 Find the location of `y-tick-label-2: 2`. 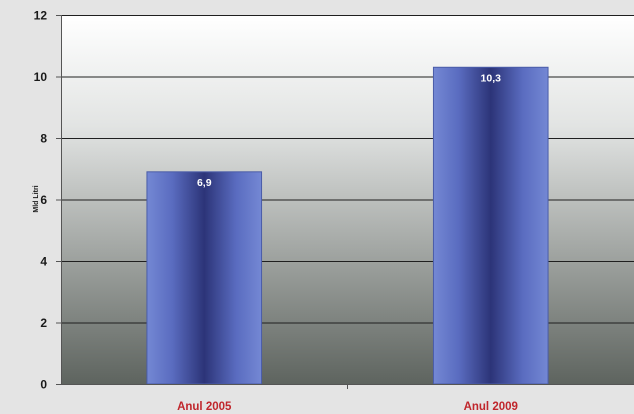

y-tick-label-2: 2 is located at coordinates (43, 323).